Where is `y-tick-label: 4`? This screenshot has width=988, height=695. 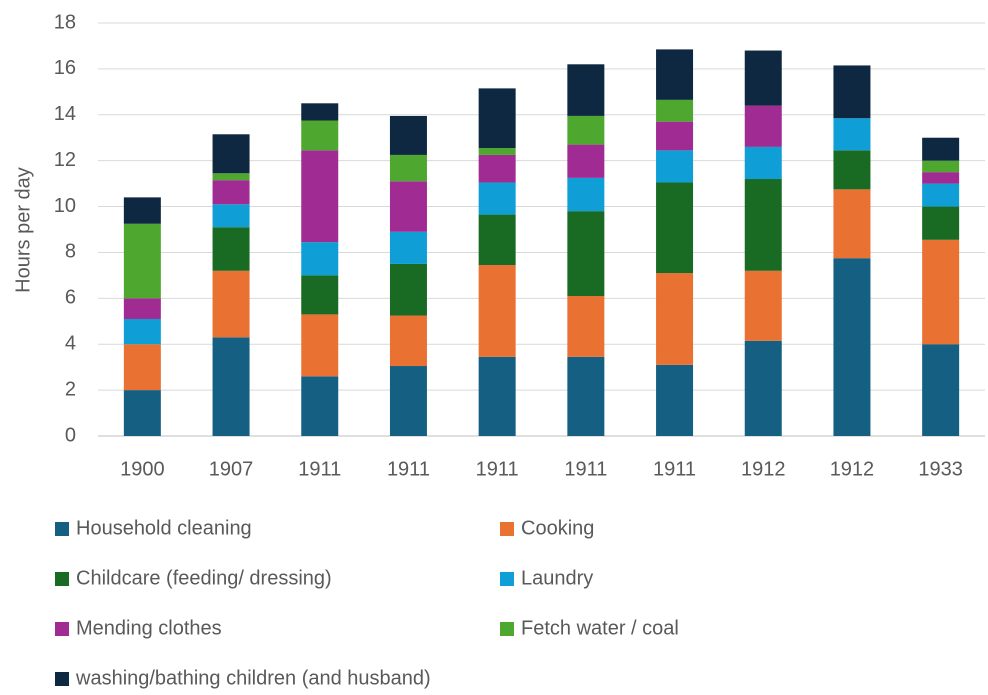
y-tick-label: 4 is located at coordinates (70, 344).